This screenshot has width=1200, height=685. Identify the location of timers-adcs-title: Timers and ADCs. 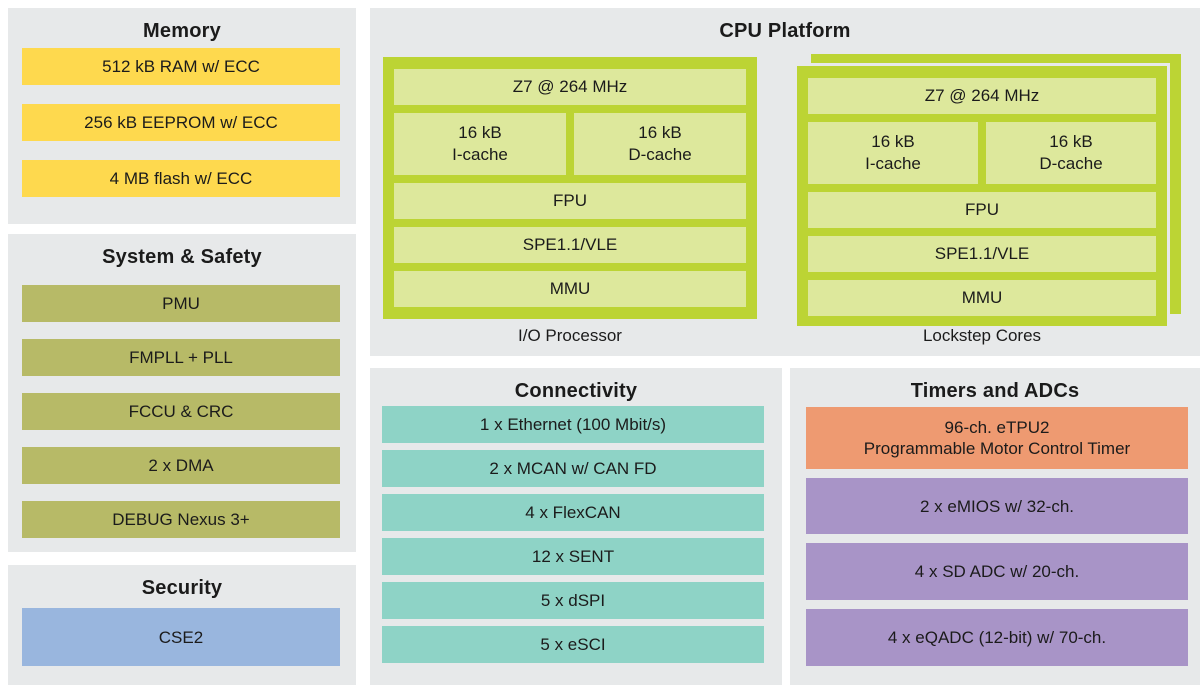
(995, 391).